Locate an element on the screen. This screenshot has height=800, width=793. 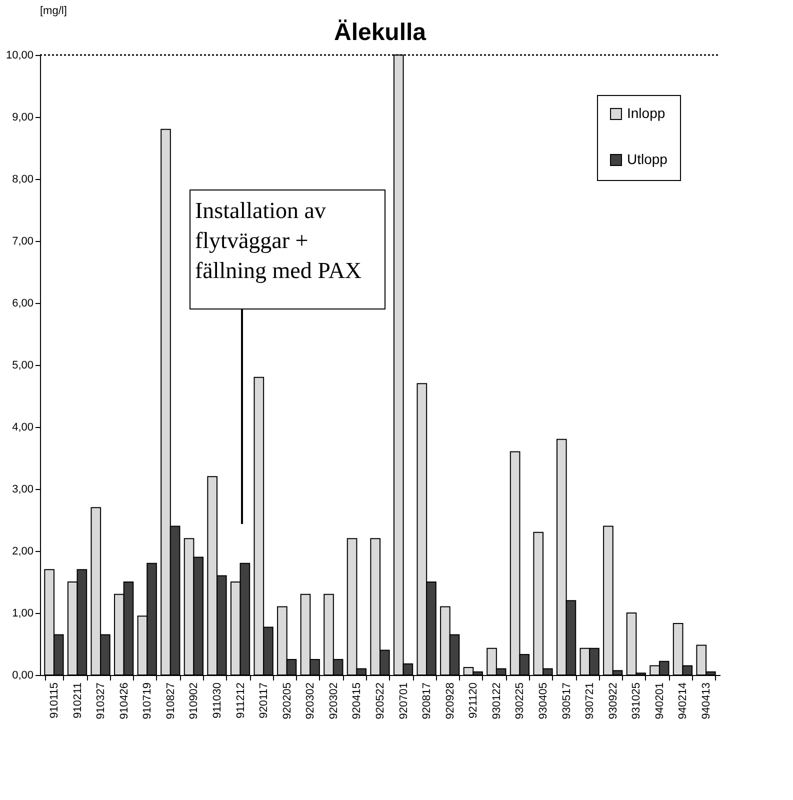
y-tick-label: 9,00 is located at coordinates (23, 118).